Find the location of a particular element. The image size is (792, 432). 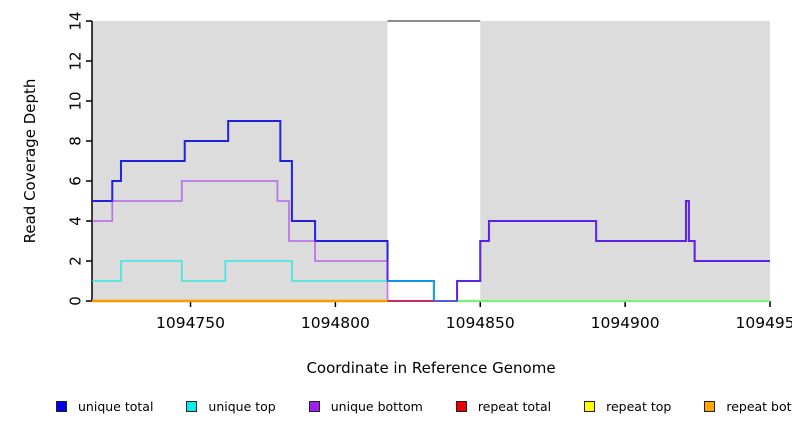

y-tick-label: 14 is located at coordinates (76, 20).